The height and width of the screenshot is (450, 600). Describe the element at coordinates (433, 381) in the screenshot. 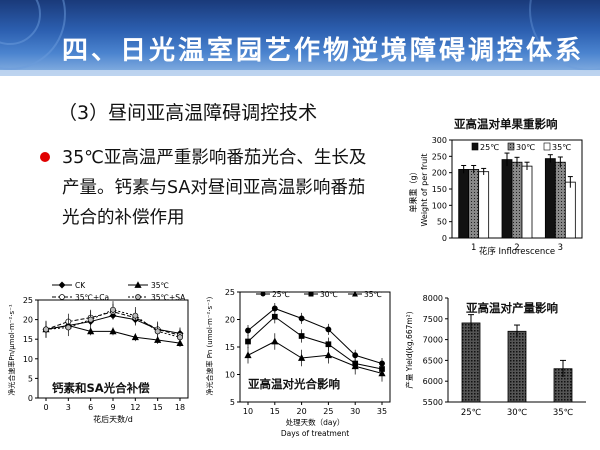

I see `yield-y-tick-label: 6000` at that location.